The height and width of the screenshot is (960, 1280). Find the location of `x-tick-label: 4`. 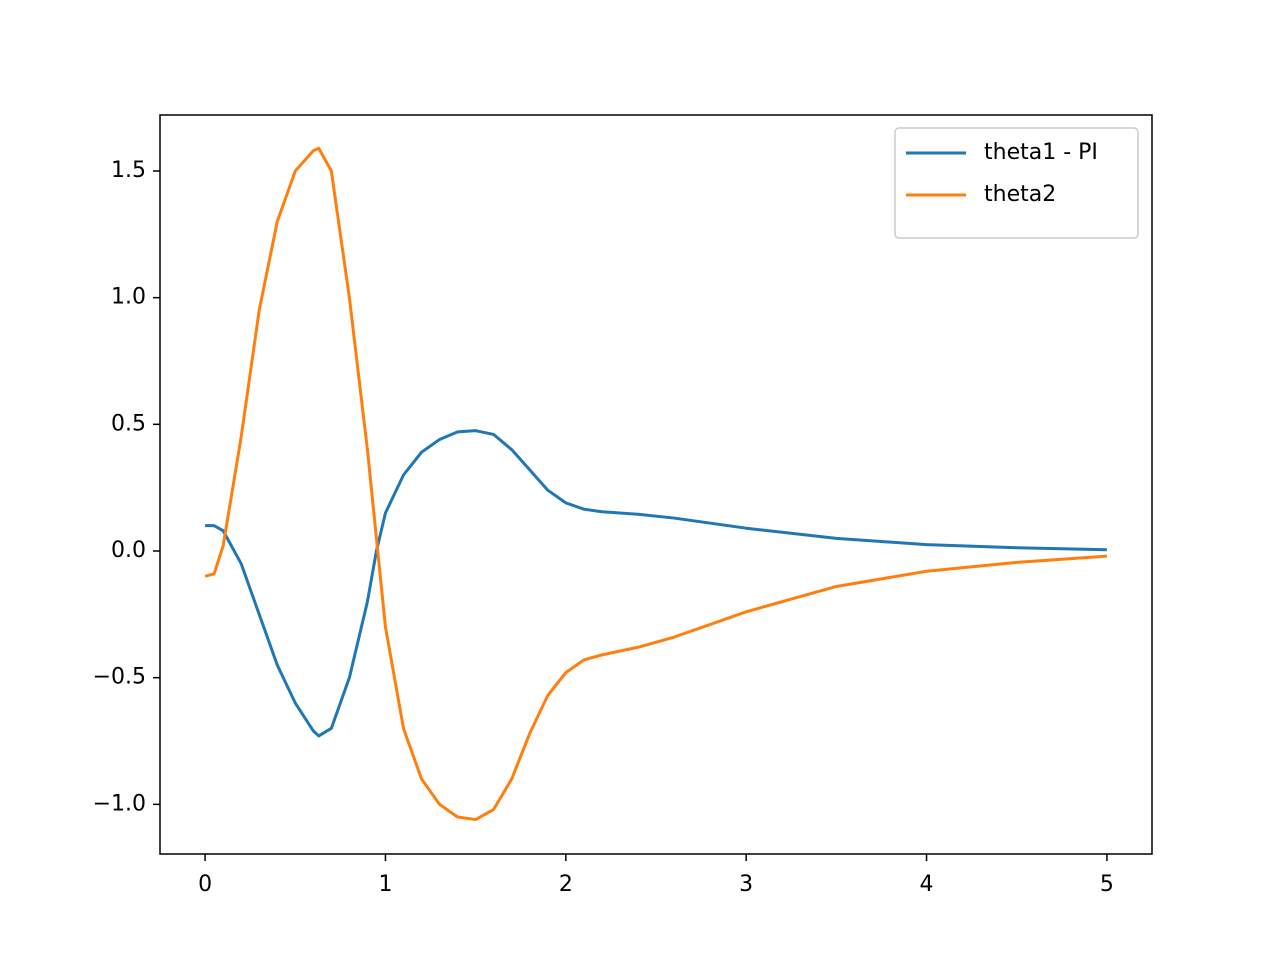

x-tick-label: 4 is located at coordinates (927, 884).